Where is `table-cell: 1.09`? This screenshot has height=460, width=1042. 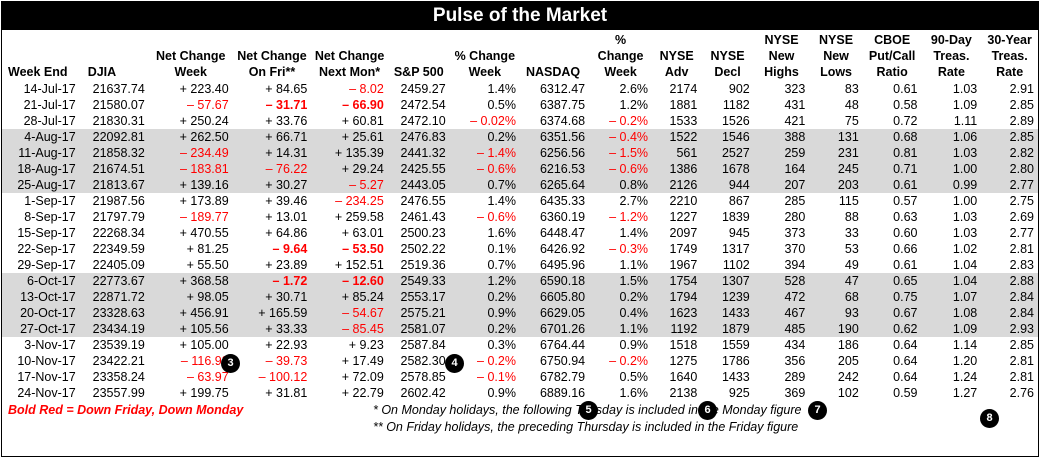
table-cell: 1.09 is located at coordinates (951, 329).